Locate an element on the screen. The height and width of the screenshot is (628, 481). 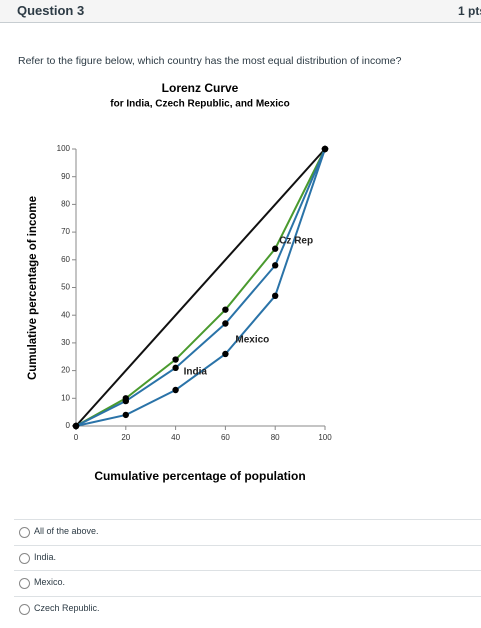
x-axis-label: Cumulative percentage of population is located at coordinates (199, 476).